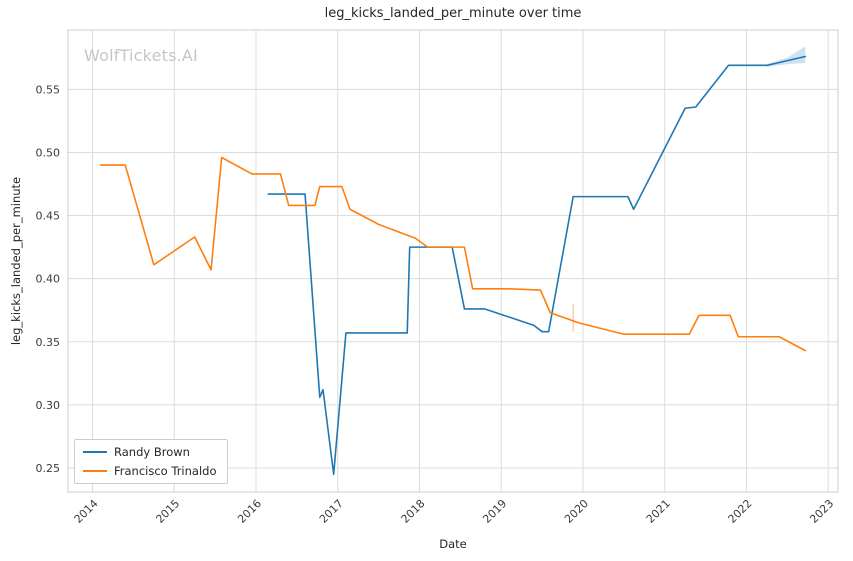  What do you see at coordinates (786, 56) in the screenshot?
I see `confidence-band` at bounding box center [786, 56].